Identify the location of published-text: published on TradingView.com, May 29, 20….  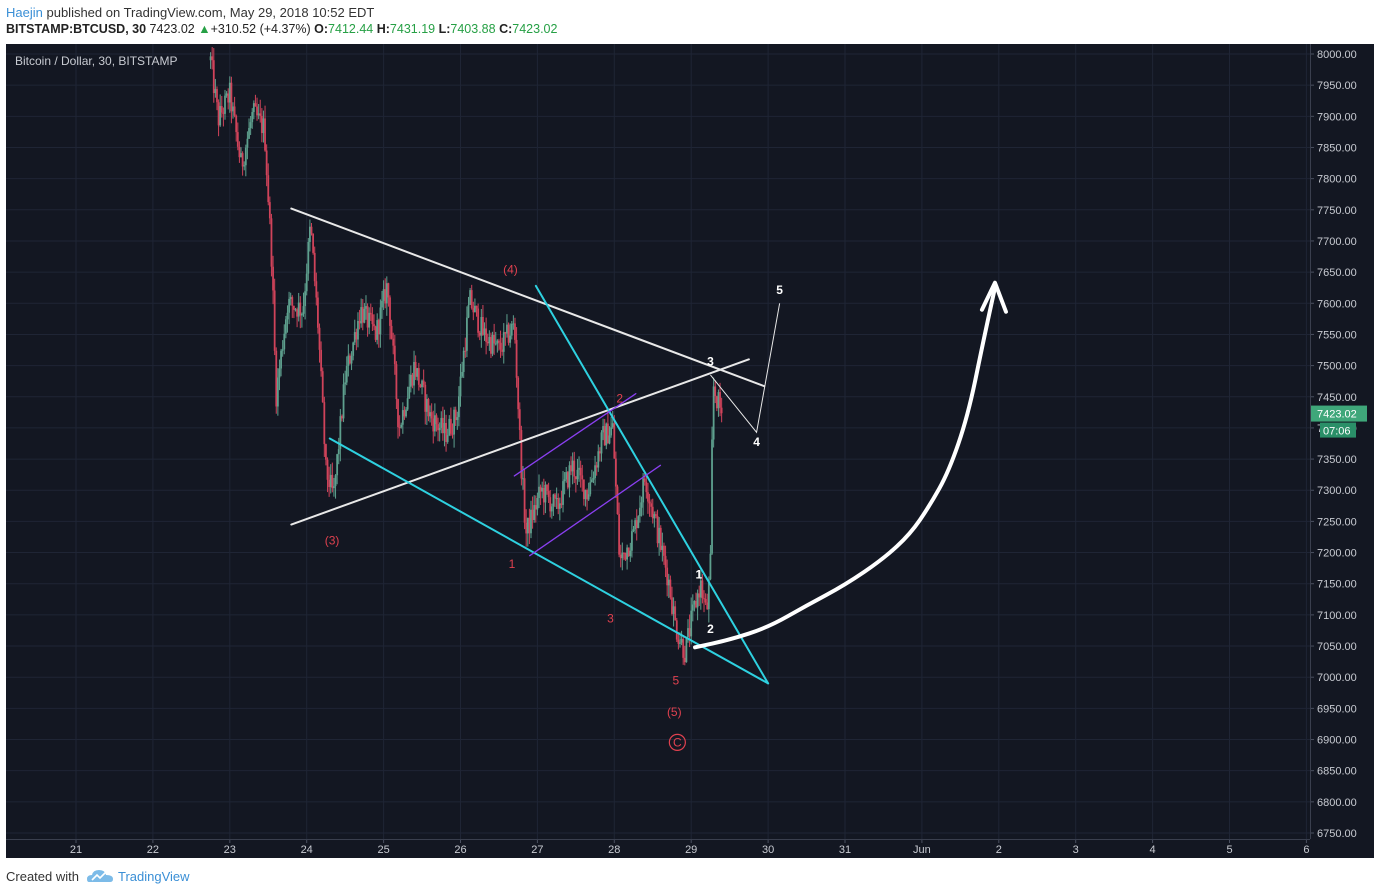
(210, 12).